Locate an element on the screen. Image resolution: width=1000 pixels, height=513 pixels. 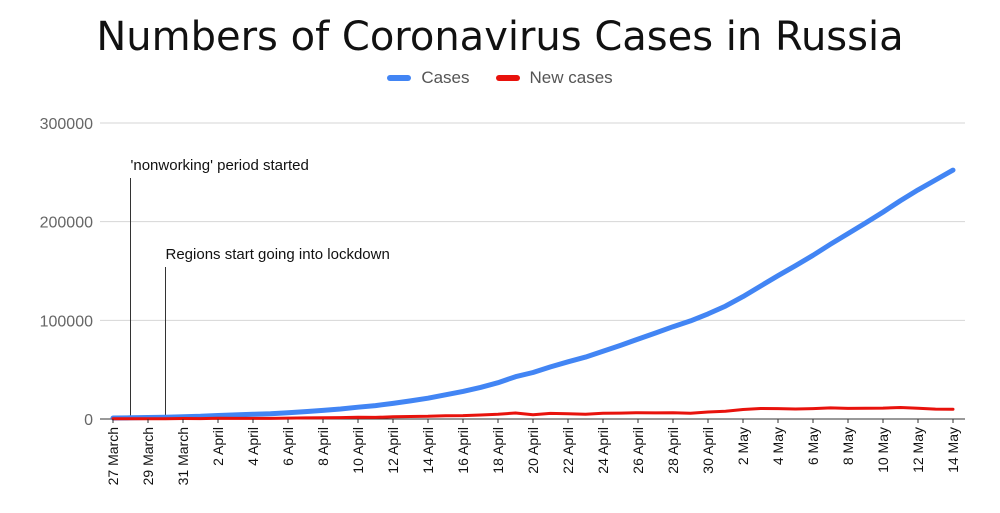
chart-title: Numbers of Coronavirus Cases in Russia is located at coordinates (500, 37).